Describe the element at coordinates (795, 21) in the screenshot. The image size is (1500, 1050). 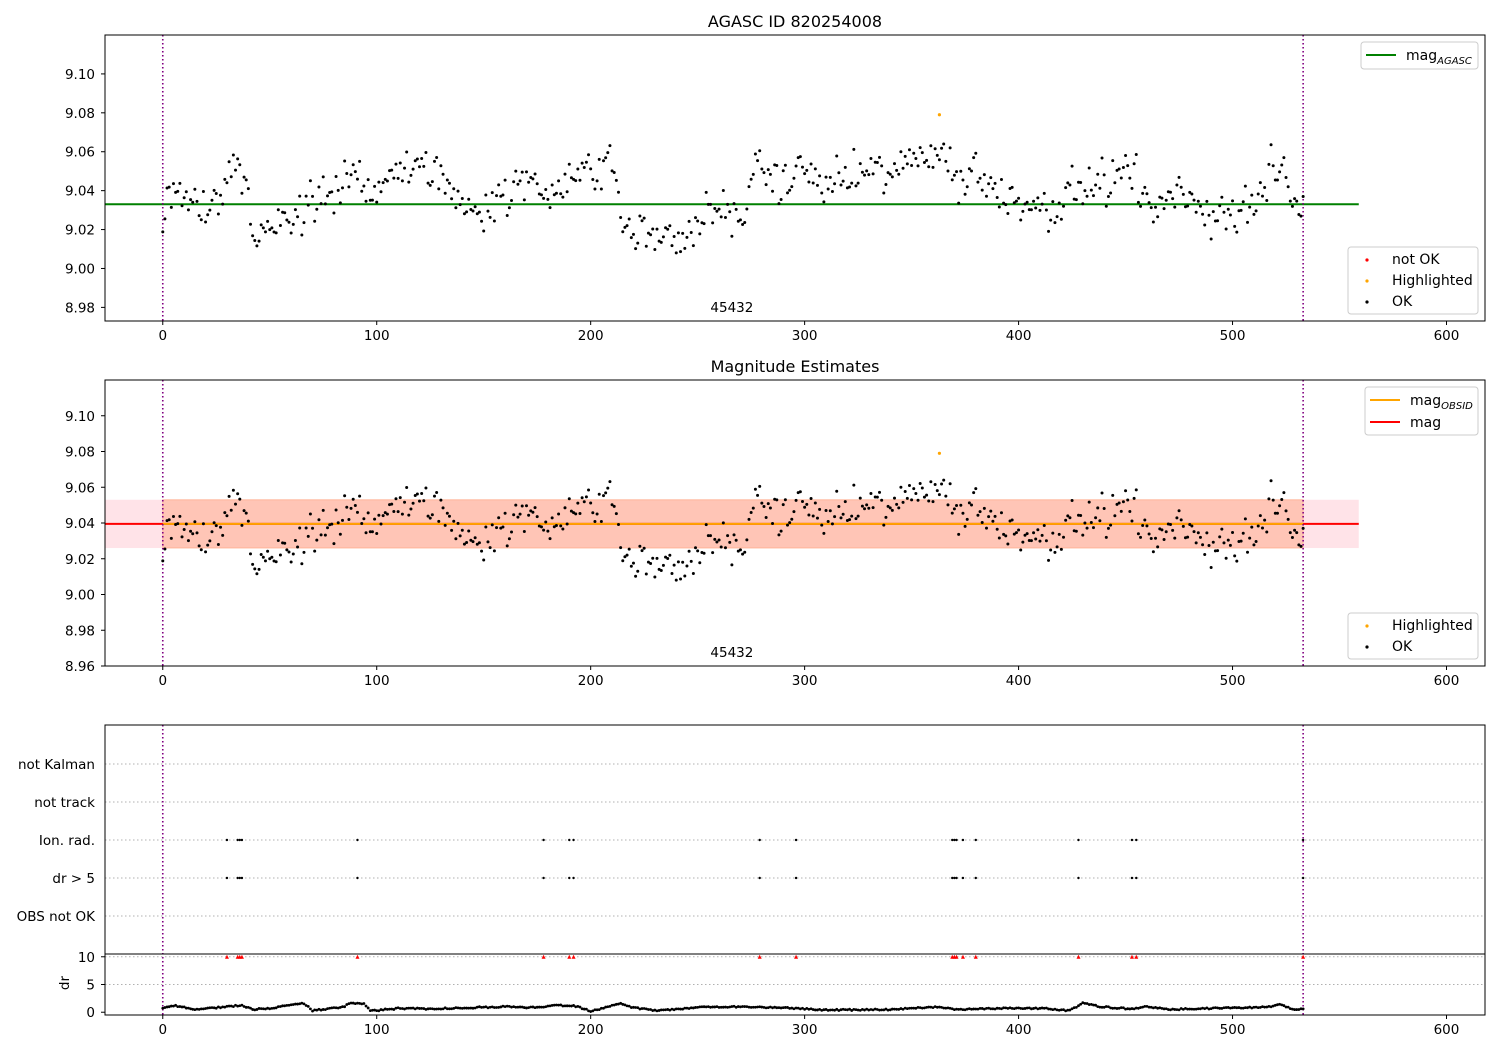
I see `panel-agasc-title: AGASC ID 820254008` at that location.